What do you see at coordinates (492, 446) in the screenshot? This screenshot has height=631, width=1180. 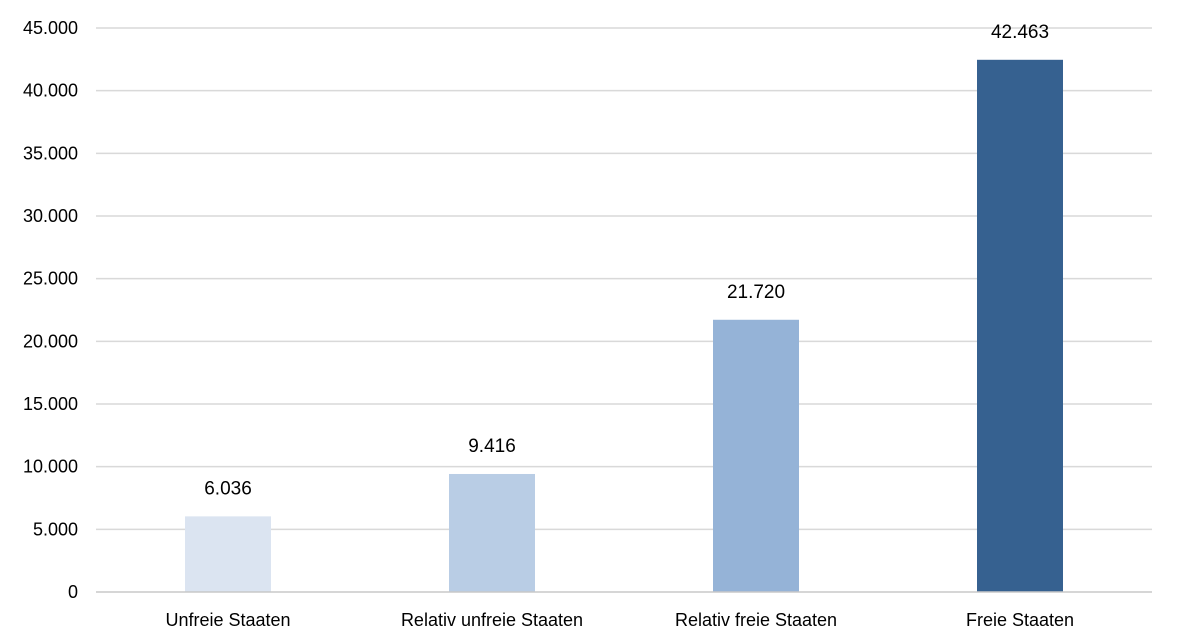 I see `data-label: 9.416` at bounding box center [492, 446].